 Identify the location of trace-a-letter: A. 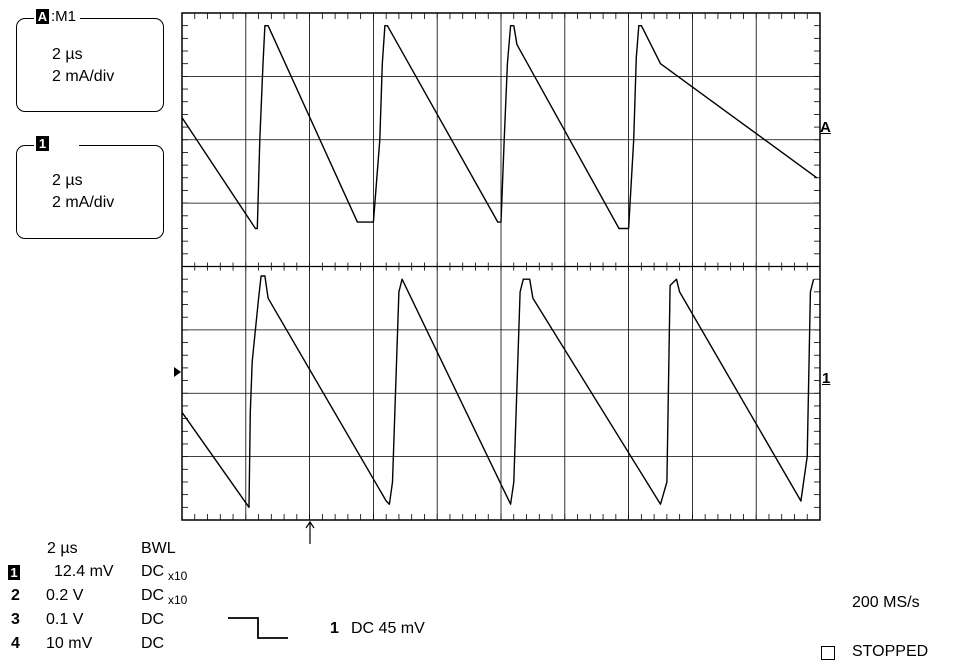
(42, 16).